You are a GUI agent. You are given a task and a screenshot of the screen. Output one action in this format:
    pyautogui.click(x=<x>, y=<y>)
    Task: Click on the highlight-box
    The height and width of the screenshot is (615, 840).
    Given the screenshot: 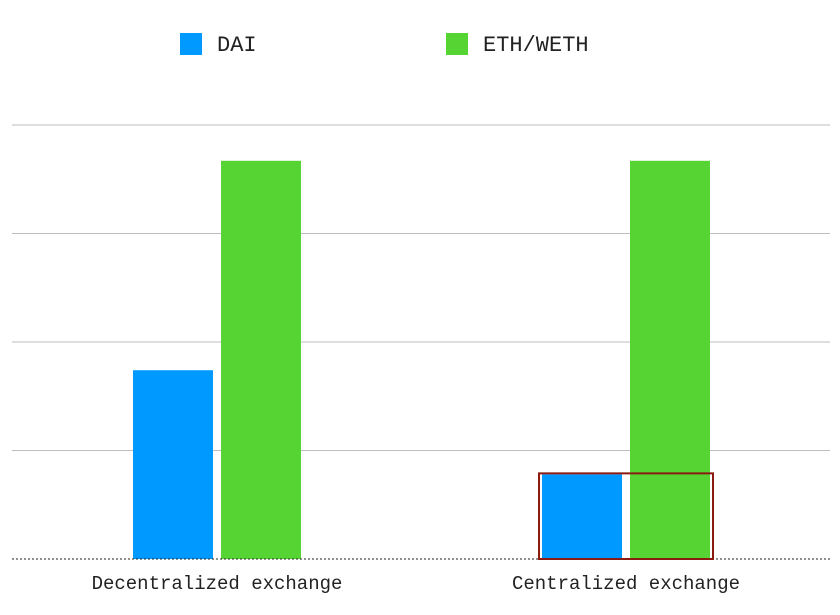 What is the action you would take?
    pyautogui.click(x=626, y=516)
    